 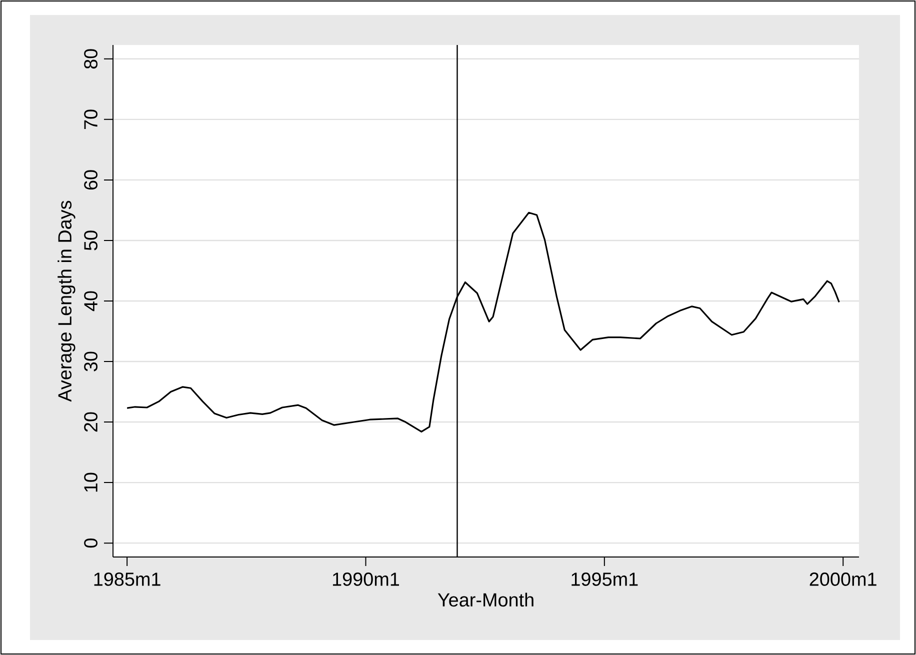 I want to click on x-tick-label: 1995m1, so click(x=605, y=579).